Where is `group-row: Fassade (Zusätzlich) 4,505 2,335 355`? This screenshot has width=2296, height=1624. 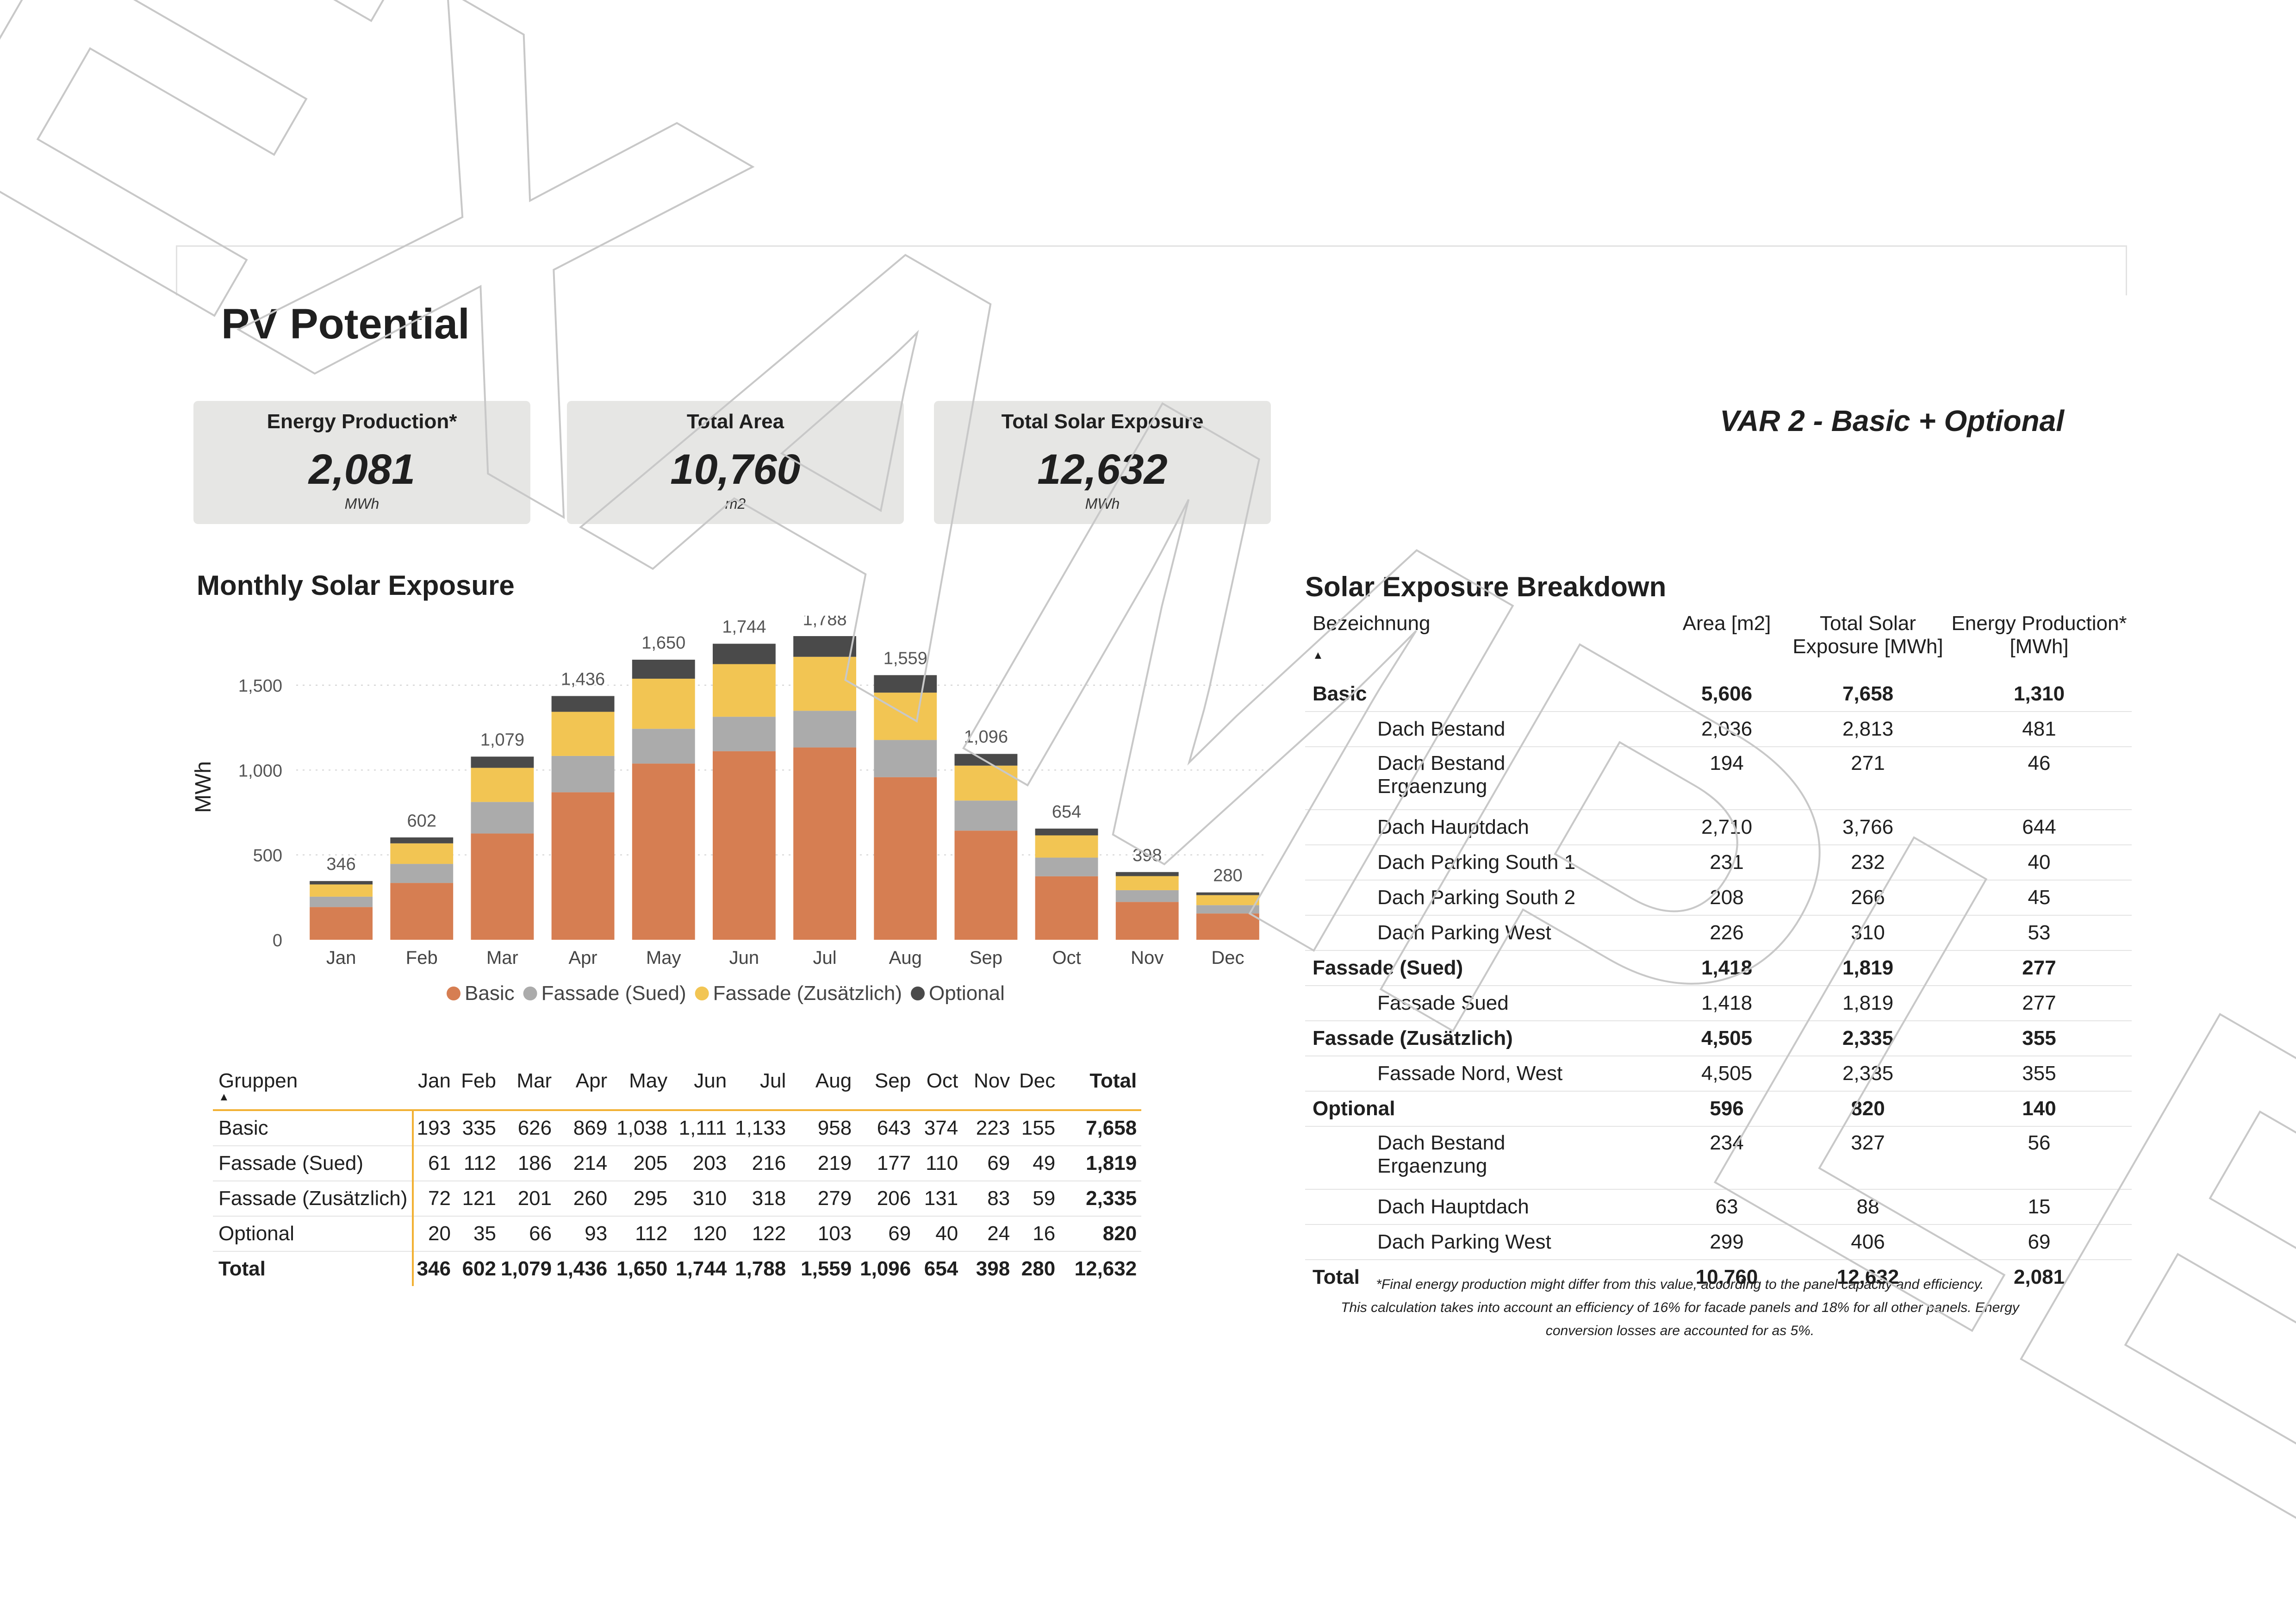 group-row: Fassade (Zusätzlich) 4,505 2,335 355 is located at coordinates (1718, 1038).